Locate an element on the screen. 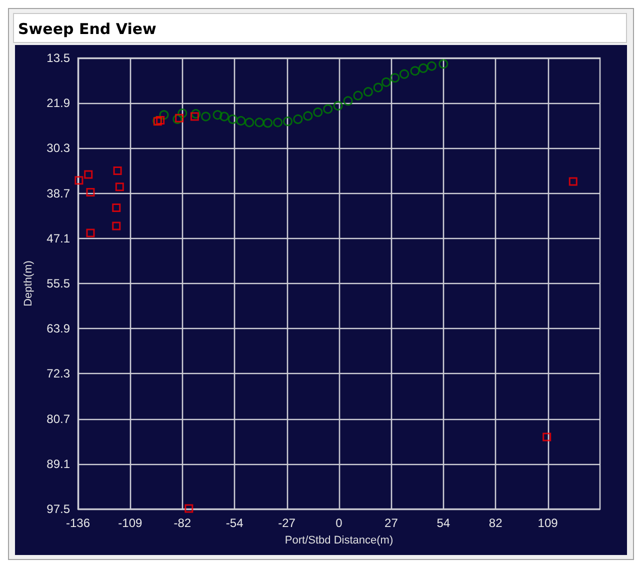 This screenshot has width=639, height=561. y-tick-label: 72.3 is located at coordinates (58, 373).